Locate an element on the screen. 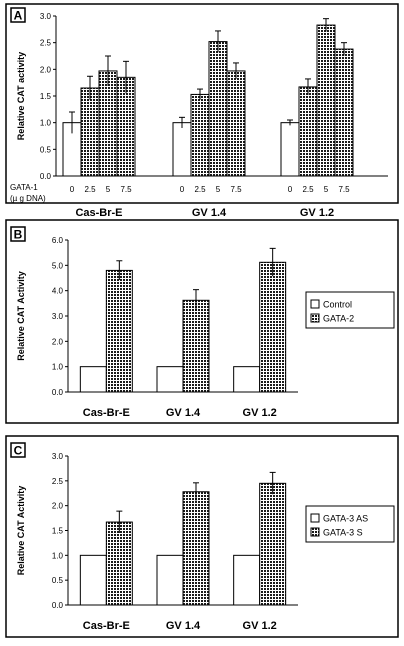  panel-tag-label: C is located at coordinates (18, 451).